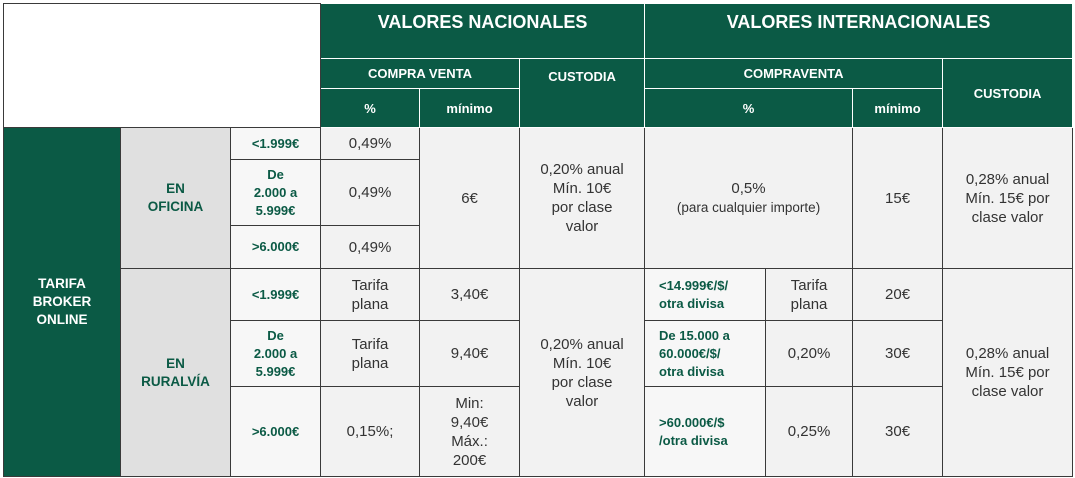  Describe the element at coordinates (162, 65) in the screenshot. I see `blank-corner` at that location.